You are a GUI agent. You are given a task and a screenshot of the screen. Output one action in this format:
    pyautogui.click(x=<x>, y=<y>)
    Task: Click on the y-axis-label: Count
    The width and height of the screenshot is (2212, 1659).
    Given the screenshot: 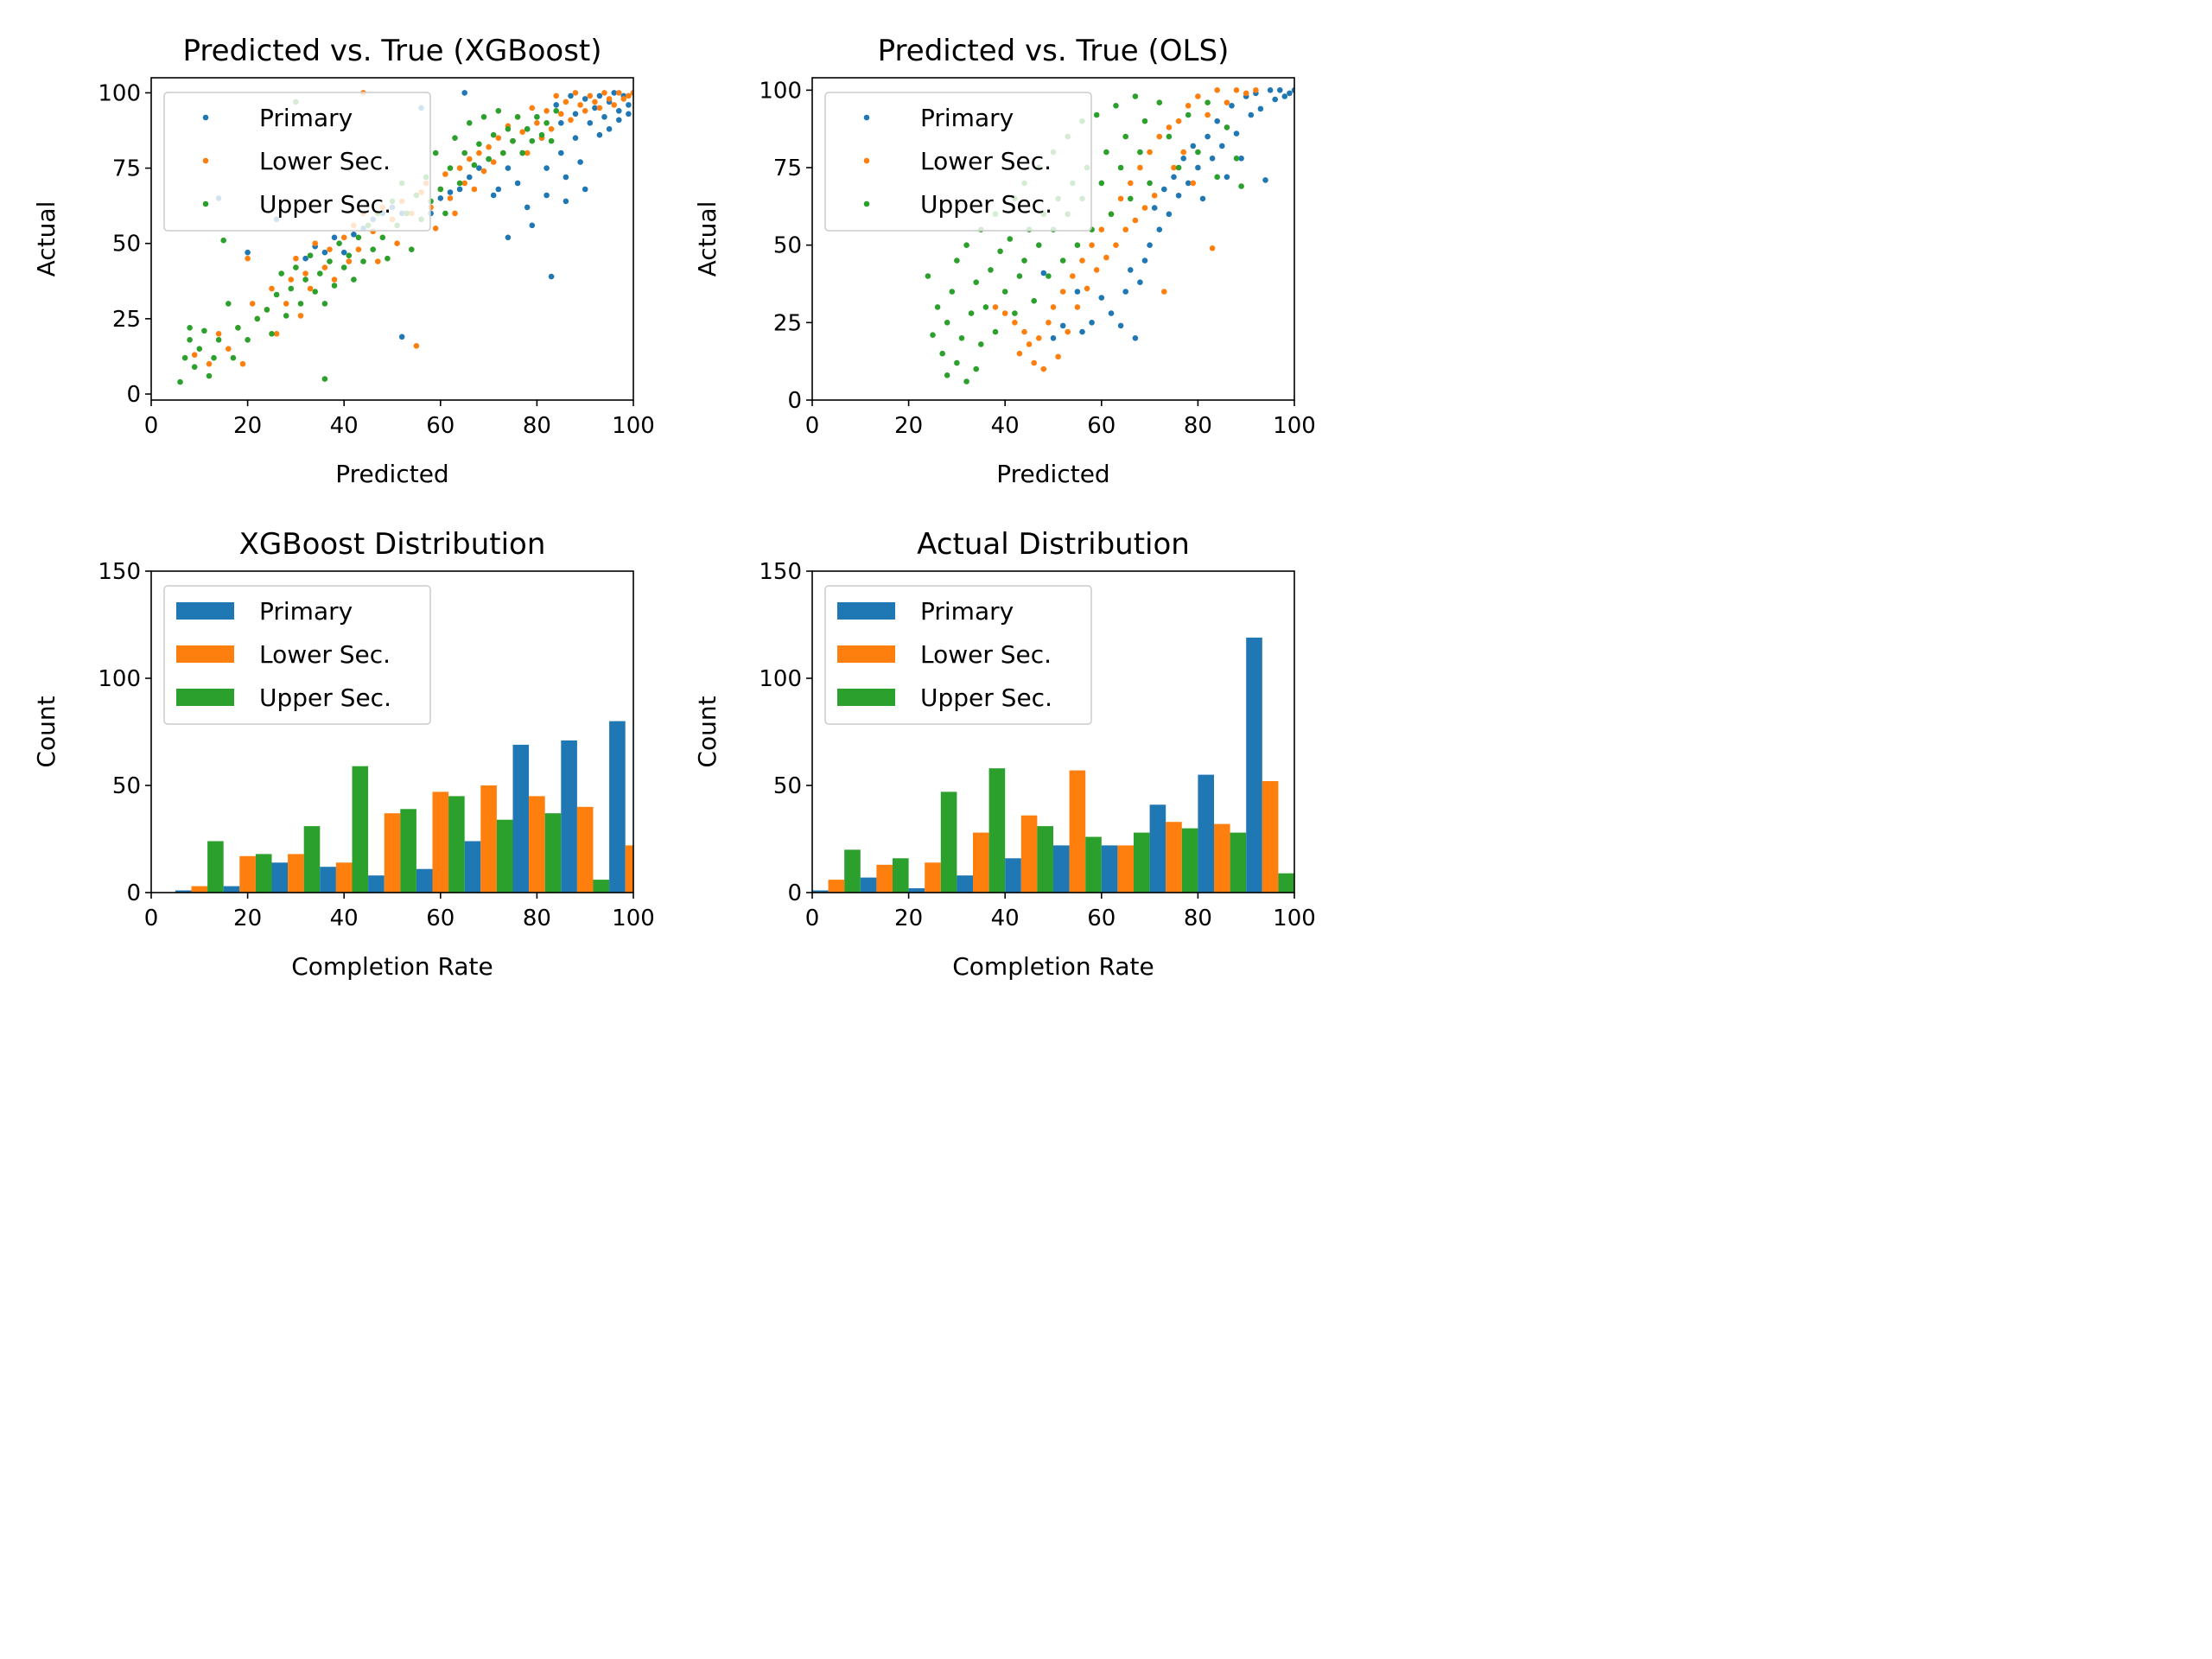 What is the action you would take?
    pyautogui.click(x=707, y=731)
    